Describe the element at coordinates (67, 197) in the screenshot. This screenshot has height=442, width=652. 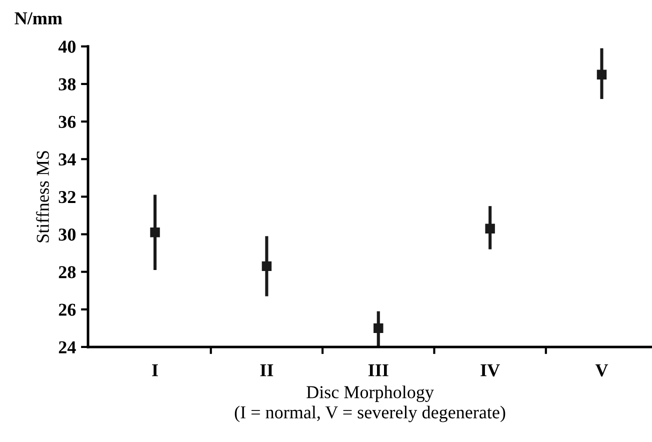
I see `y-tick-label: 32` at that location.